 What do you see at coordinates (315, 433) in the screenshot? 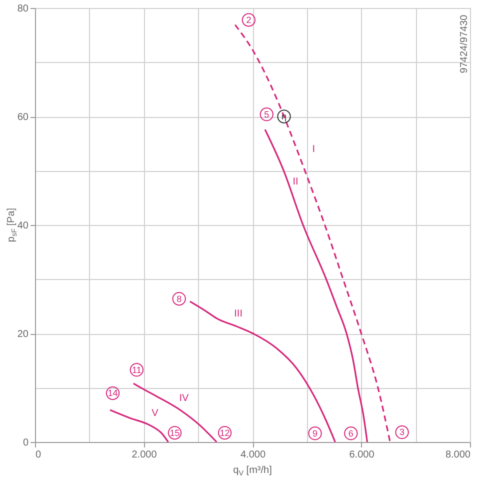
I see `annotation: 9` at bounding box center [315, 433].